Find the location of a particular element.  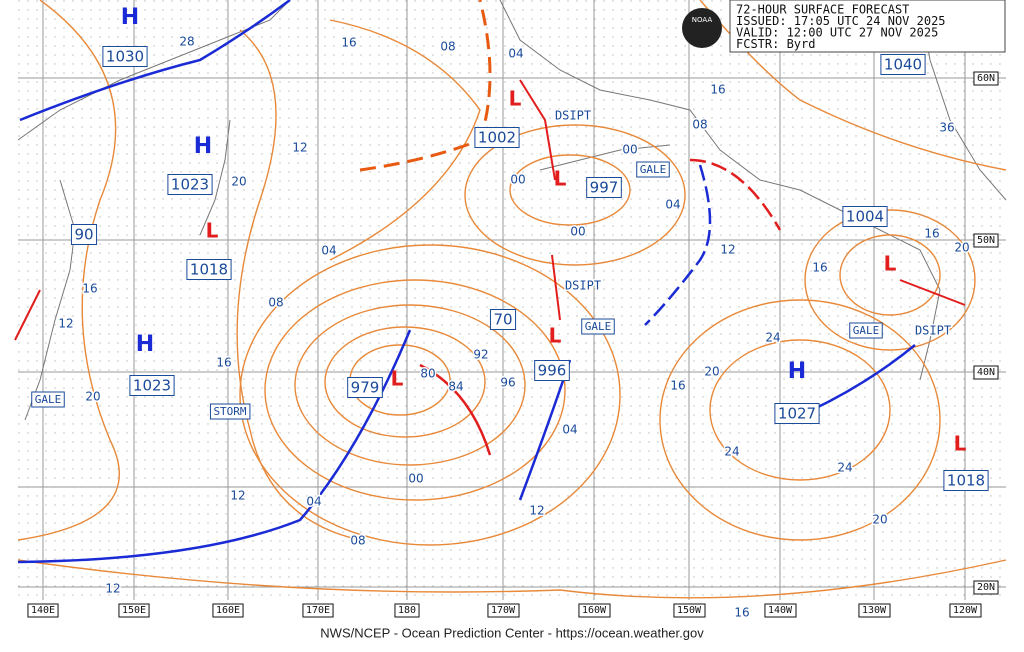

lon-label: 170E is located at coordinates (318, 610).